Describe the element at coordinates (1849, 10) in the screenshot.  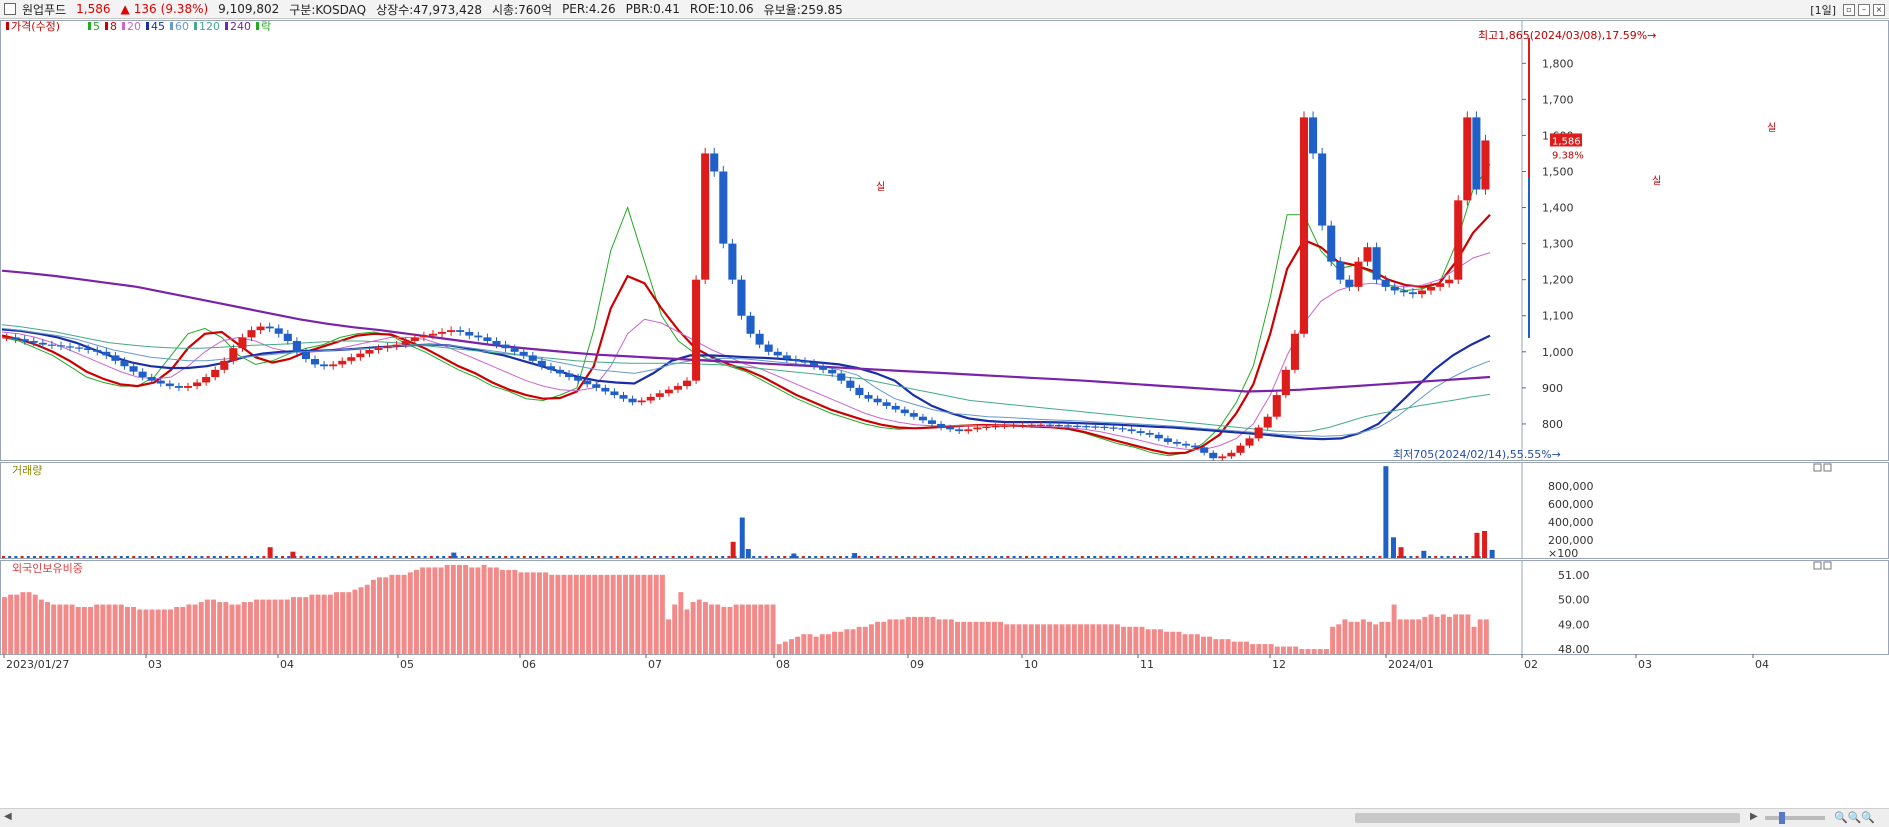
I see `restore-icon: ▫` at that location.